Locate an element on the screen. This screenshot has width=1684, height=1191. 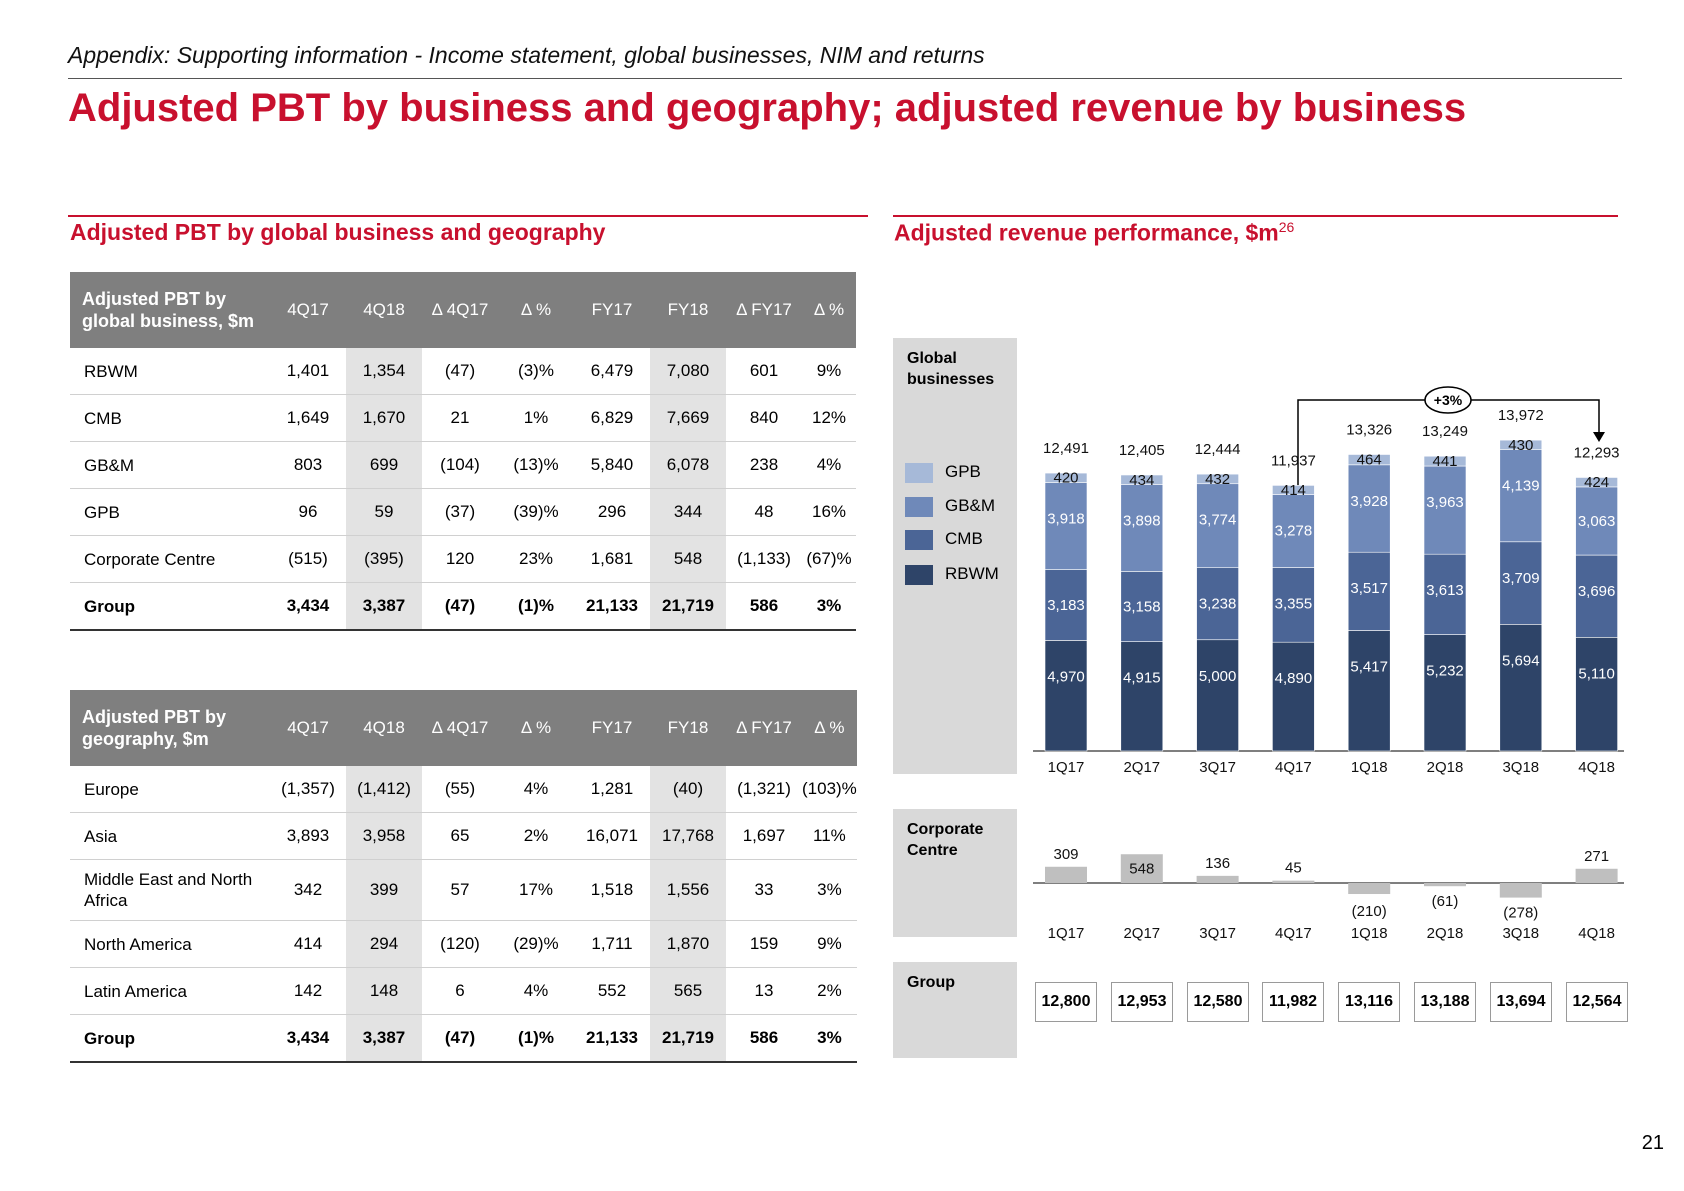
row-label: RBWM is located at coordinates (170, 371).